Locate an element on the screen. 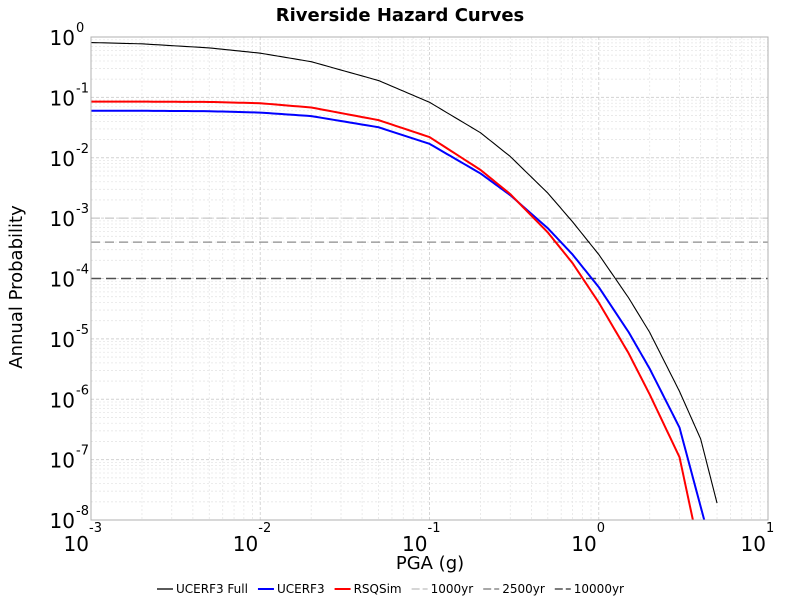 The width and height of the screenshot is (800, 600). y-tick-exponent: -2 is located at coordinates (82, 149).